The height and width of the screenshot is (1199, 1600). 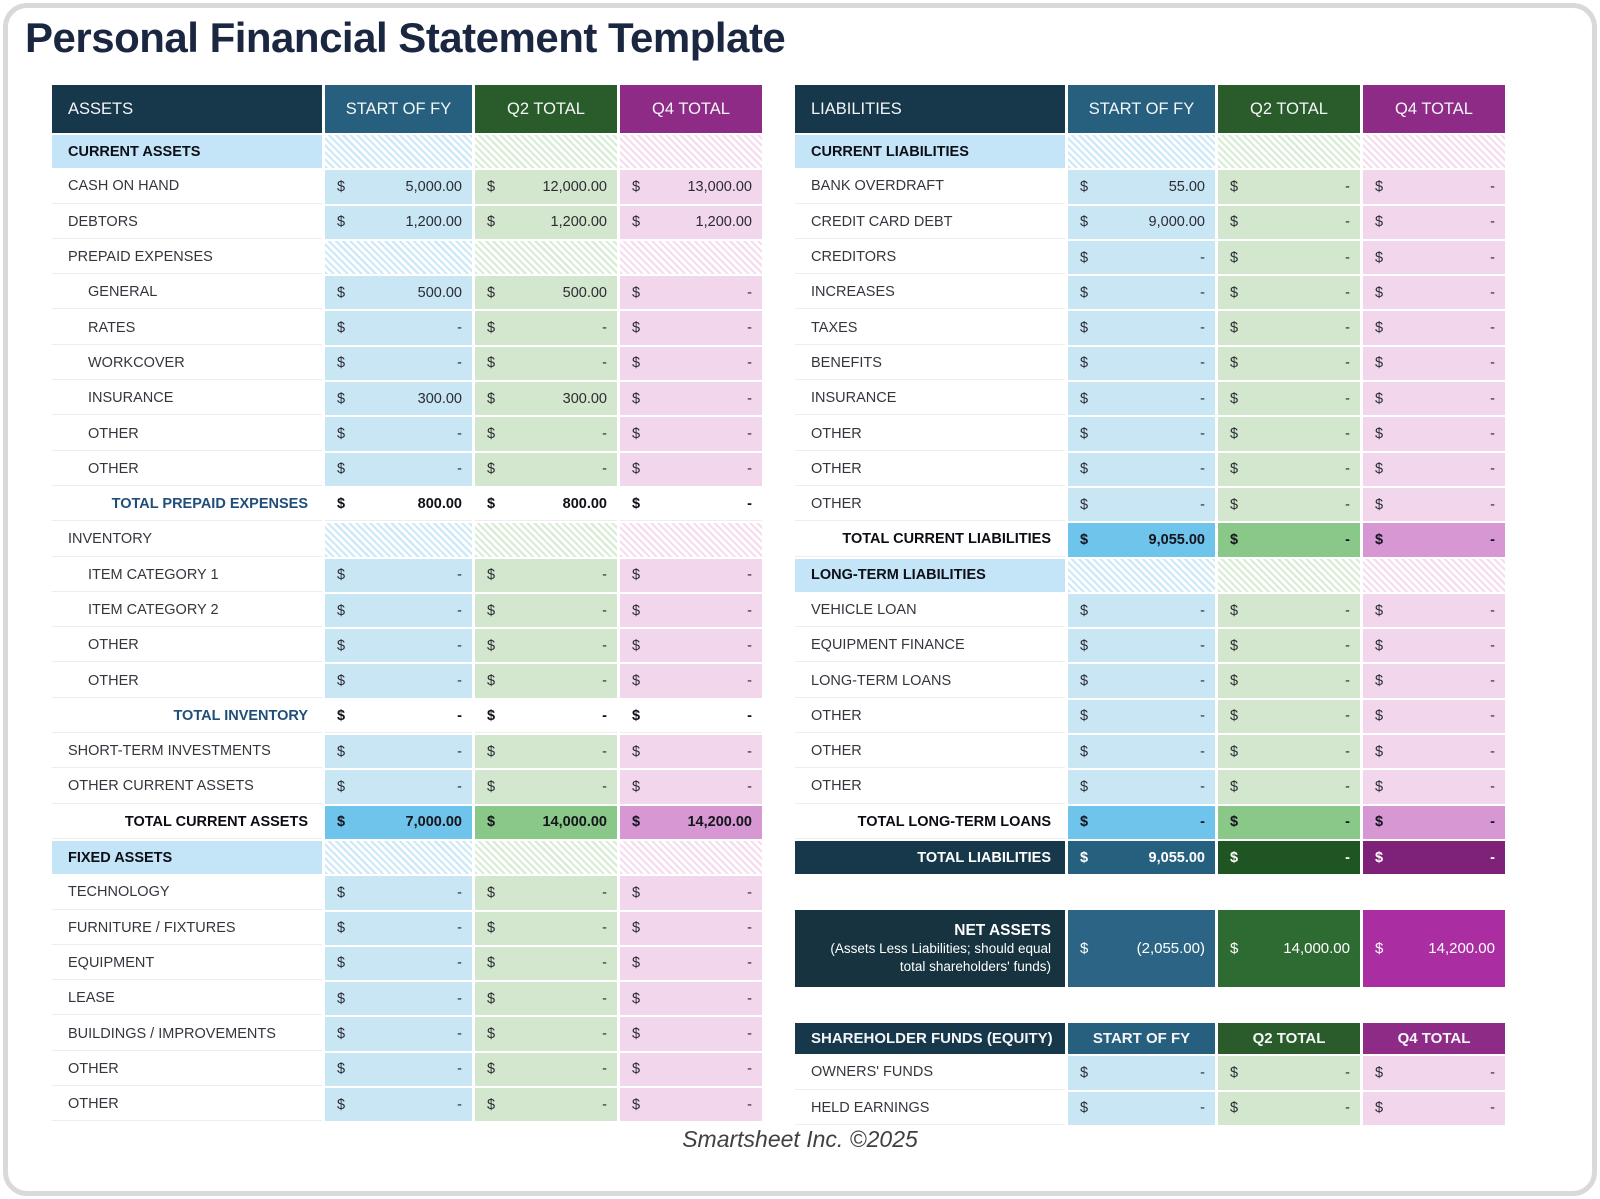 What do you see at coordinates (930, 293) in the screenshot?
I see `row-label: INCREASES` at bounding box center [930, 293].